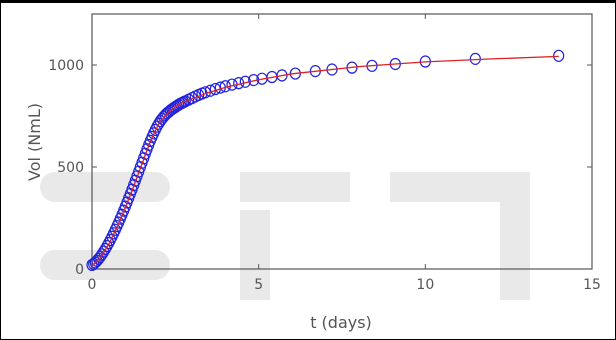 The height and width of the screenshot is (340, 616). What do you see at coordinates (258, 285) in the screenshot?
I see `x-tick-label: 5` at bounding box center [258, 285].